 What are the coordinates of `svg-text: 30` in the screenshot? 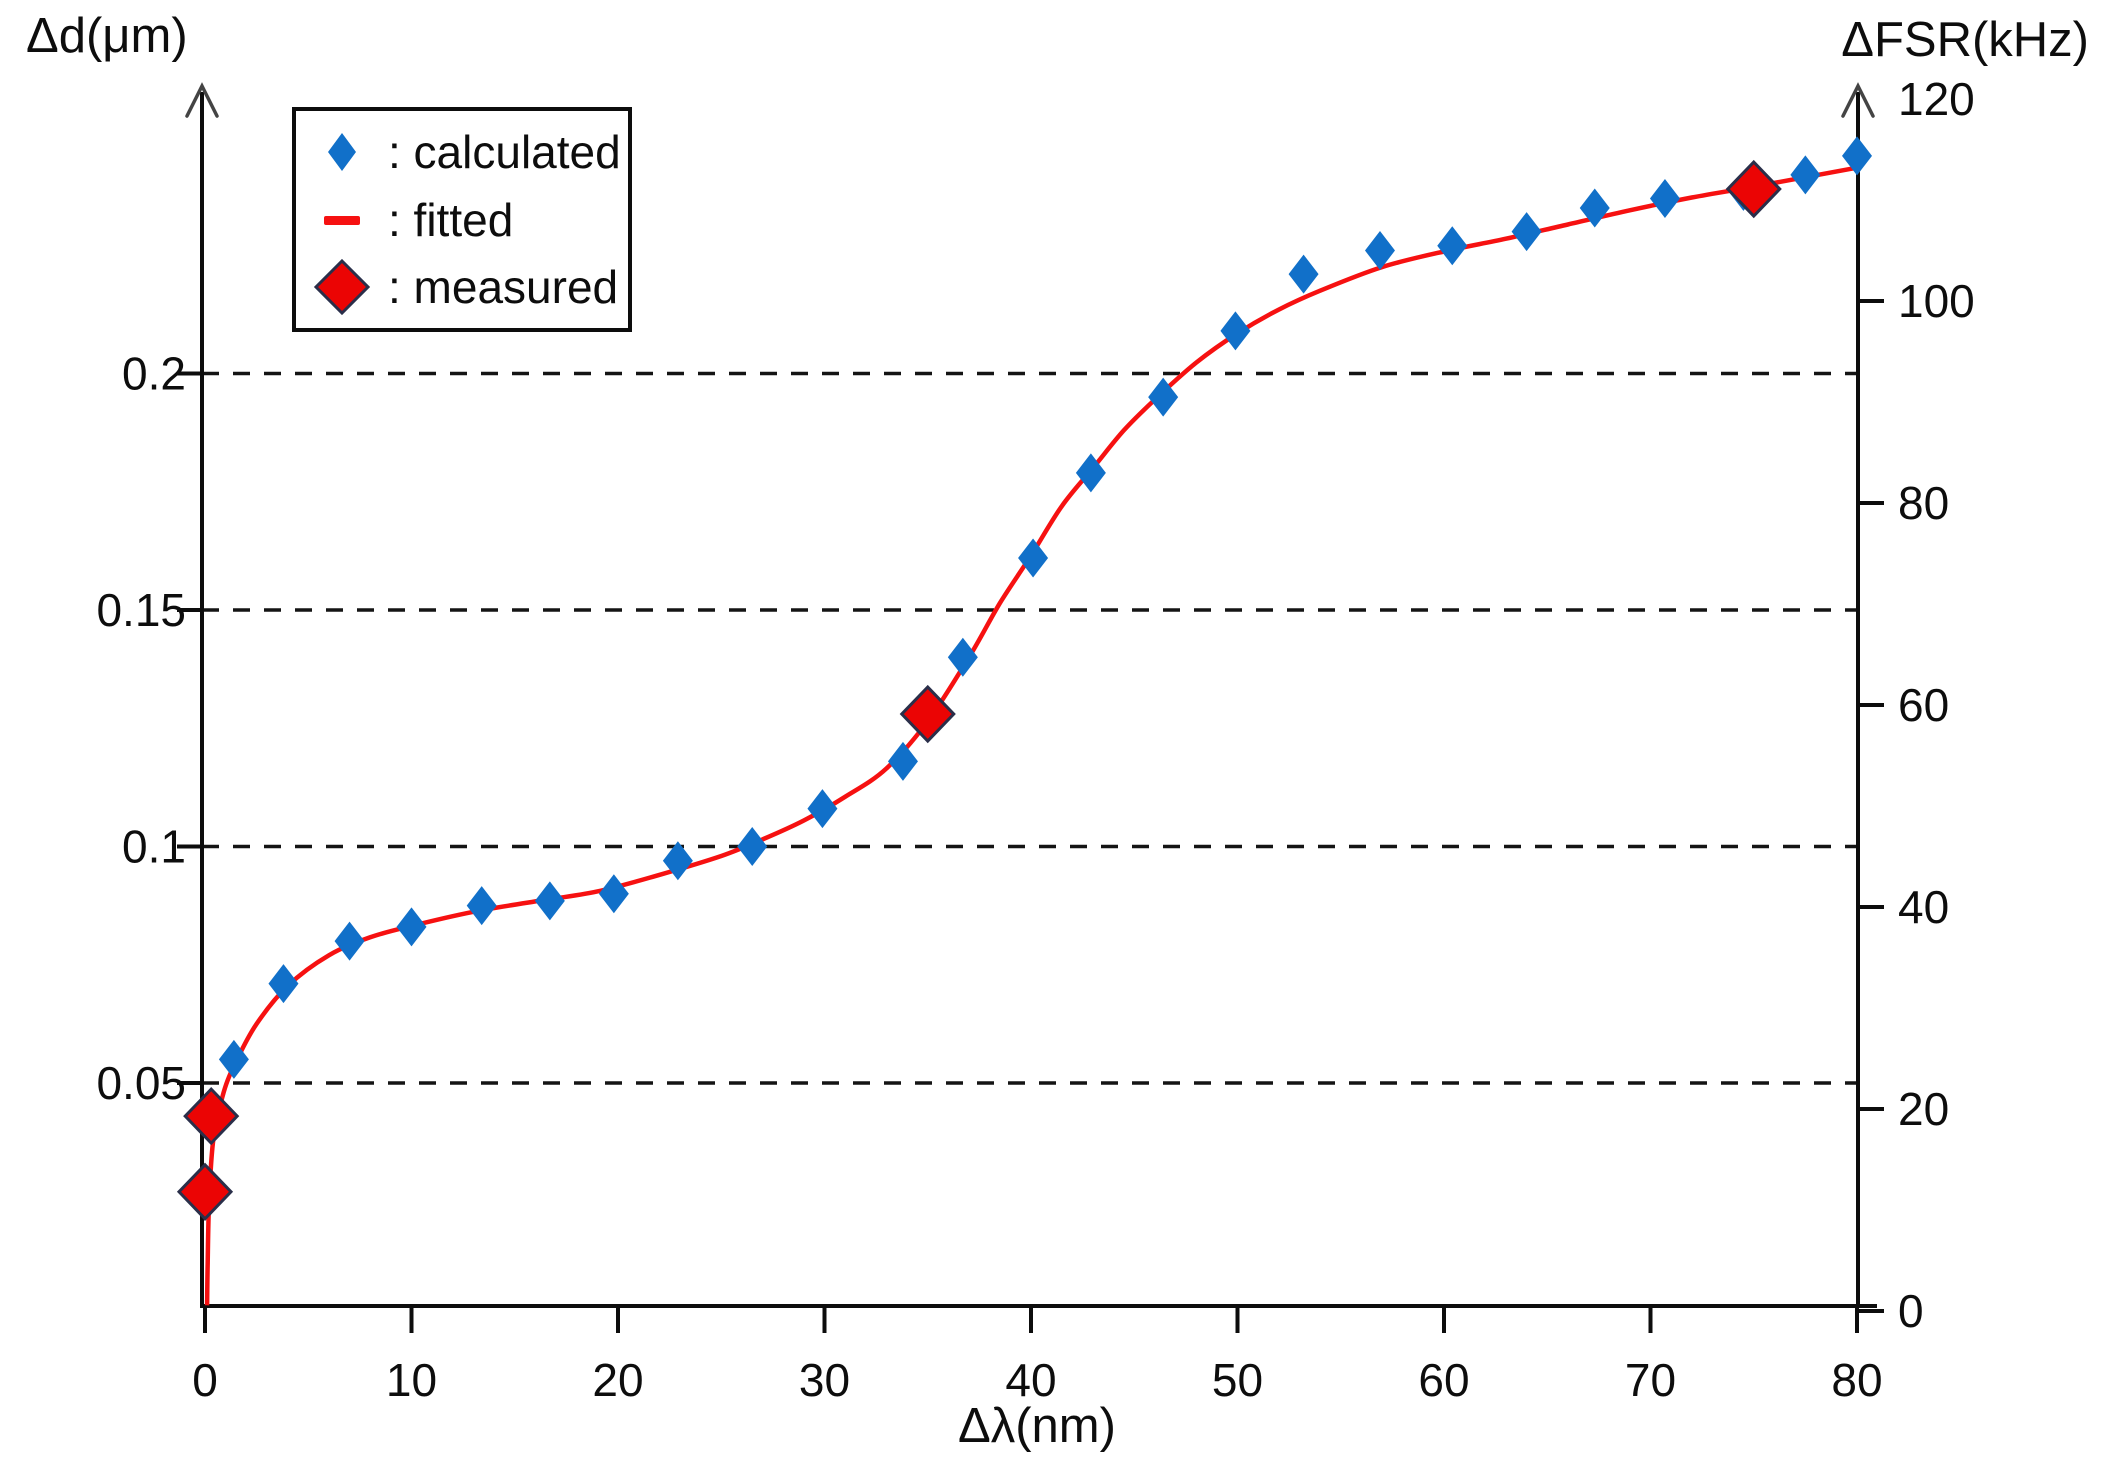 It's located at (824, 1380).